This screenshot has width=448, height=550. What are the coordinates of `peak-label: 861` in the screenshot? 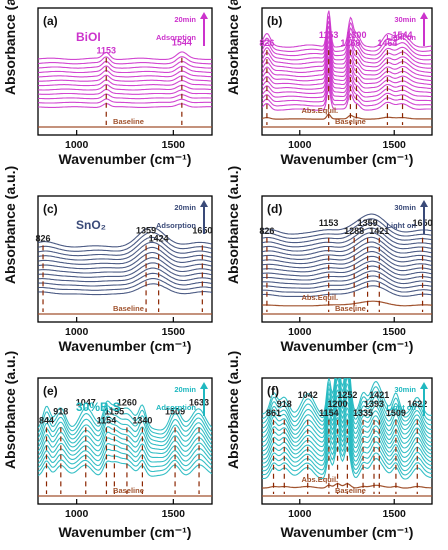 It's located at (273, 413).